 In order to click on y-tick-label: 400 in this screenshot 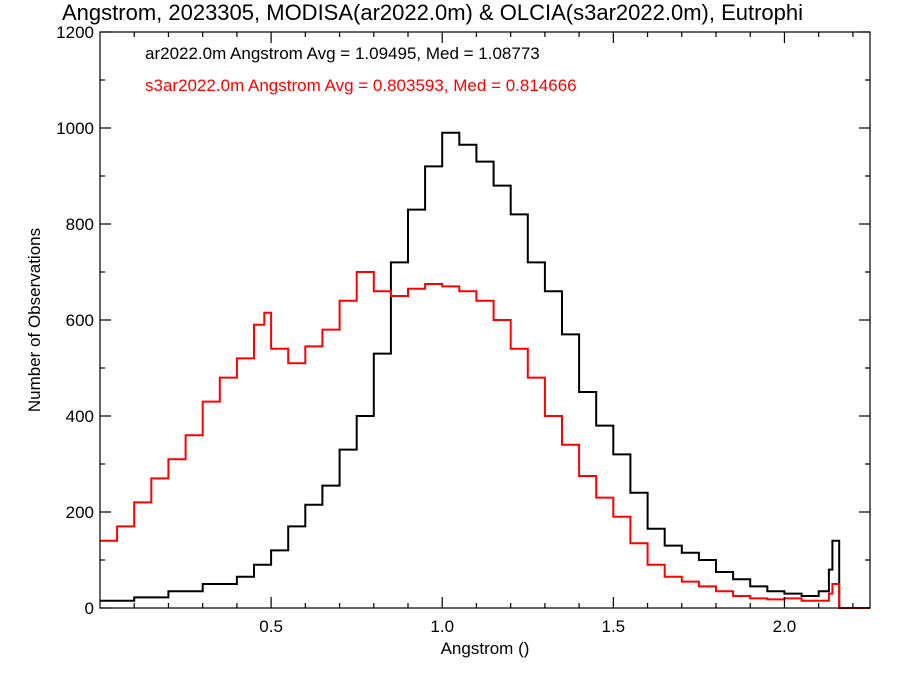, I will do `click(80, 416)`.